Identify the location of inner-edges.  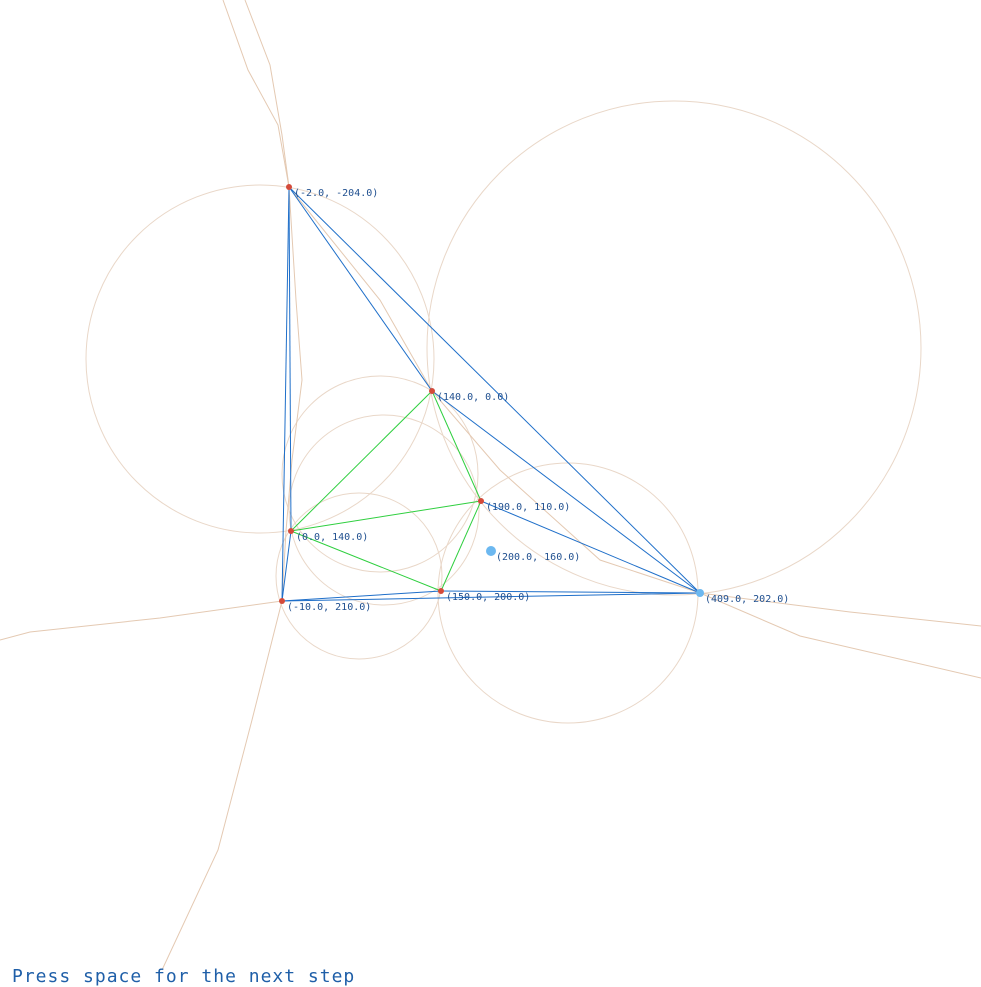
(386, 491).